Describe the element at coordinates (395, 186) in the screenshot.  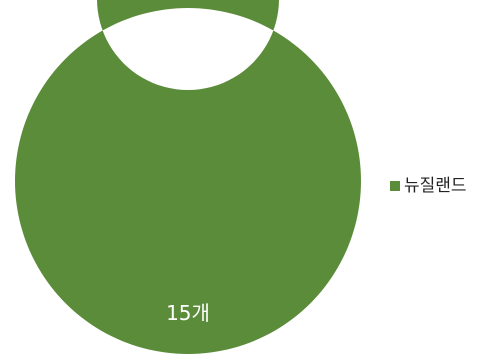
I see `legend-swatch` at that location.